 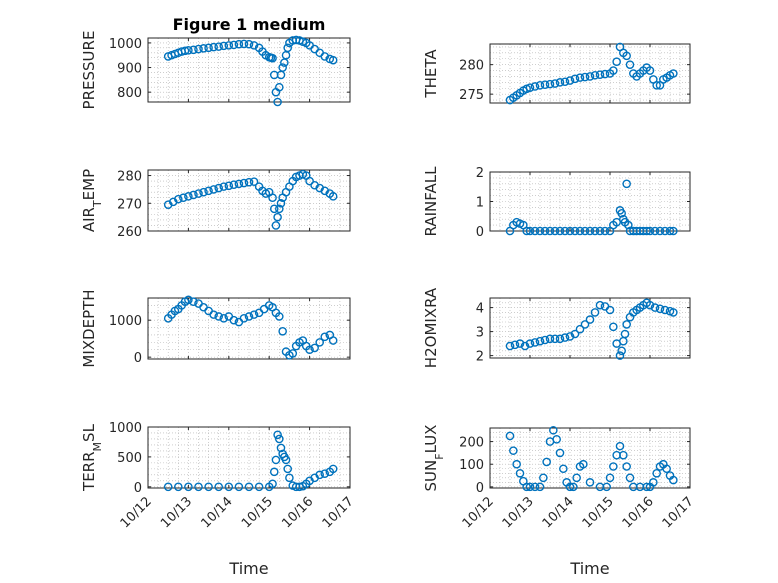 What do you see at coordinates (176, 512) in the screenshot?
I see `x-tick-label: 10/13` at bounding box center [176, 512].